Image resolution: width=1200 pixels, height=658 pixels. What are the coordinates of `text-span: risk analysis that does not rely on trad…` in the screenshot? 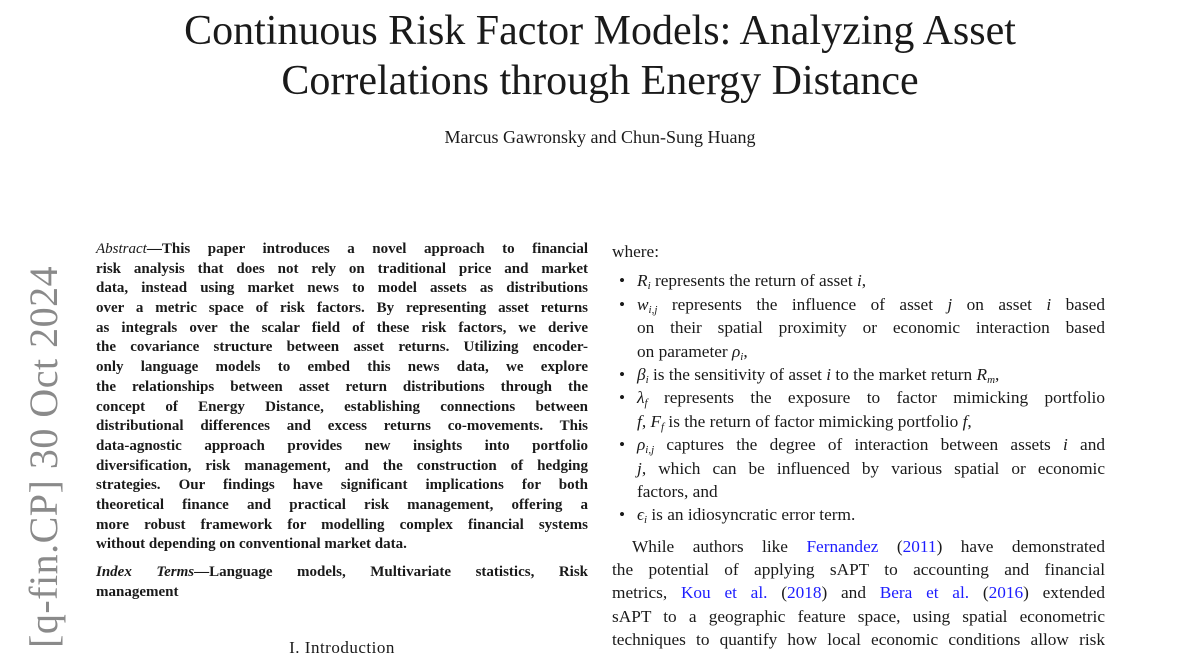 It's located at (342, 268).